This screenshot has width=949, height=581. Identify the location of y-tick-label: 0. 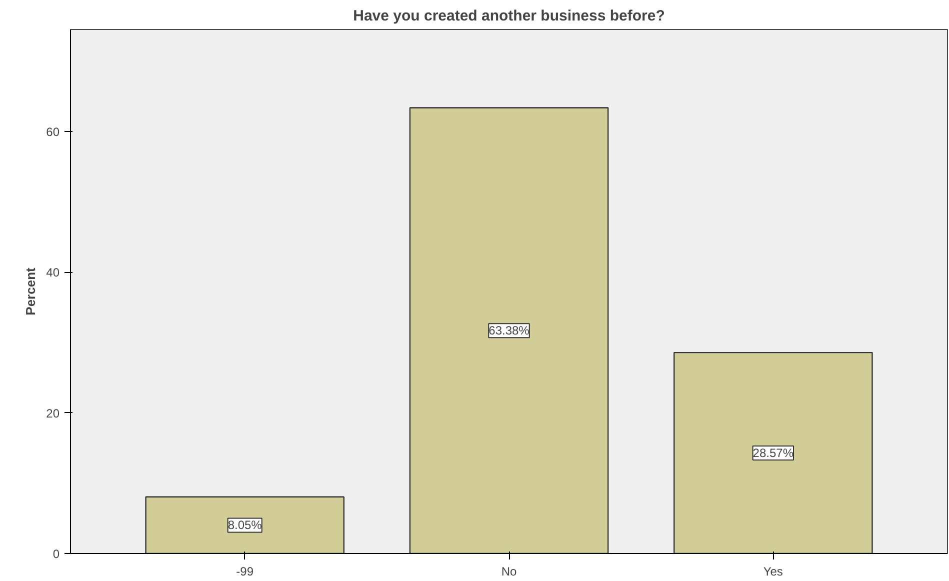
(56, 554).